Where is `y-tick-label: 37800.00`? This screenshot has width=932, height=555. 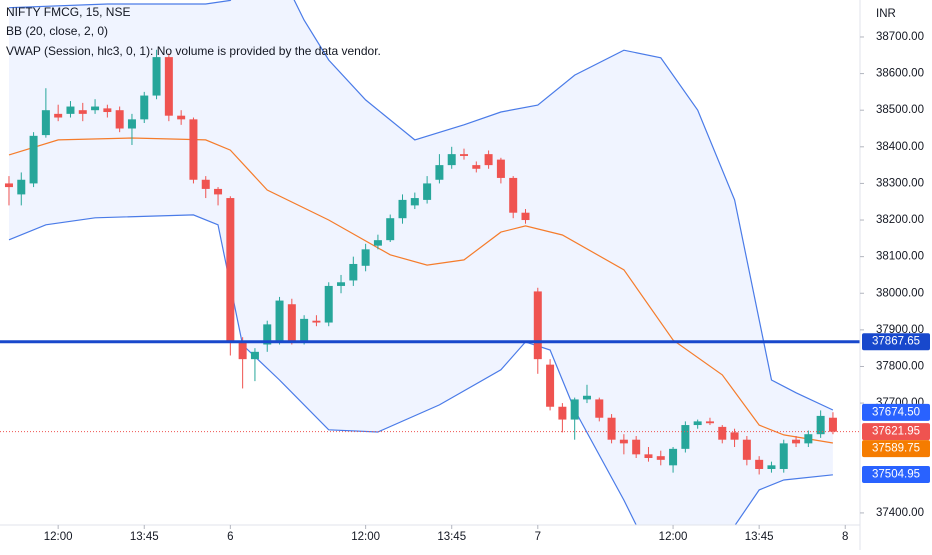 y-tick-label: 37800.00 is located at coordinates (900, 367).